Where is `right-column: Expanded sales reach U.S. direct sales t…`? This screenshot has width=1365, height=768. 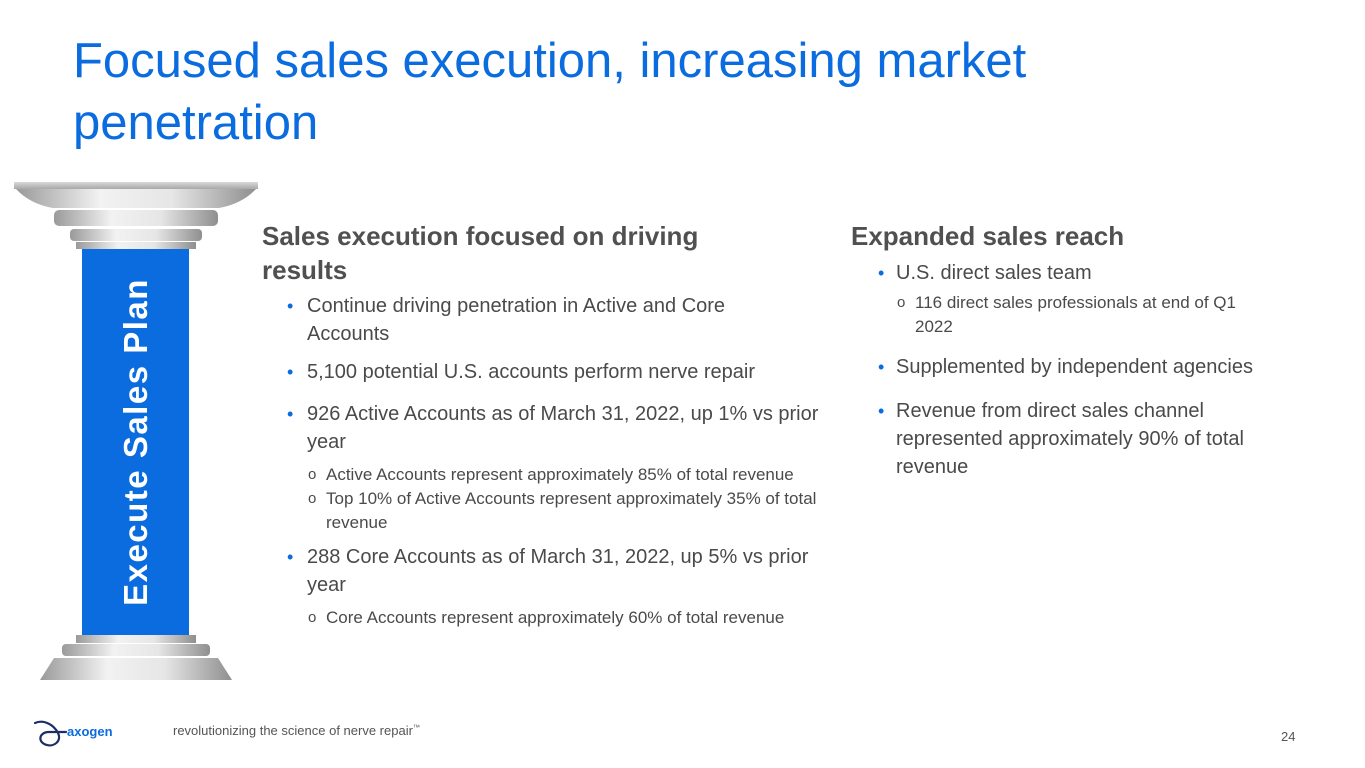 right-column: Expanded sales reach U.S. direct sales t… is located at coordinates (1086, 350).